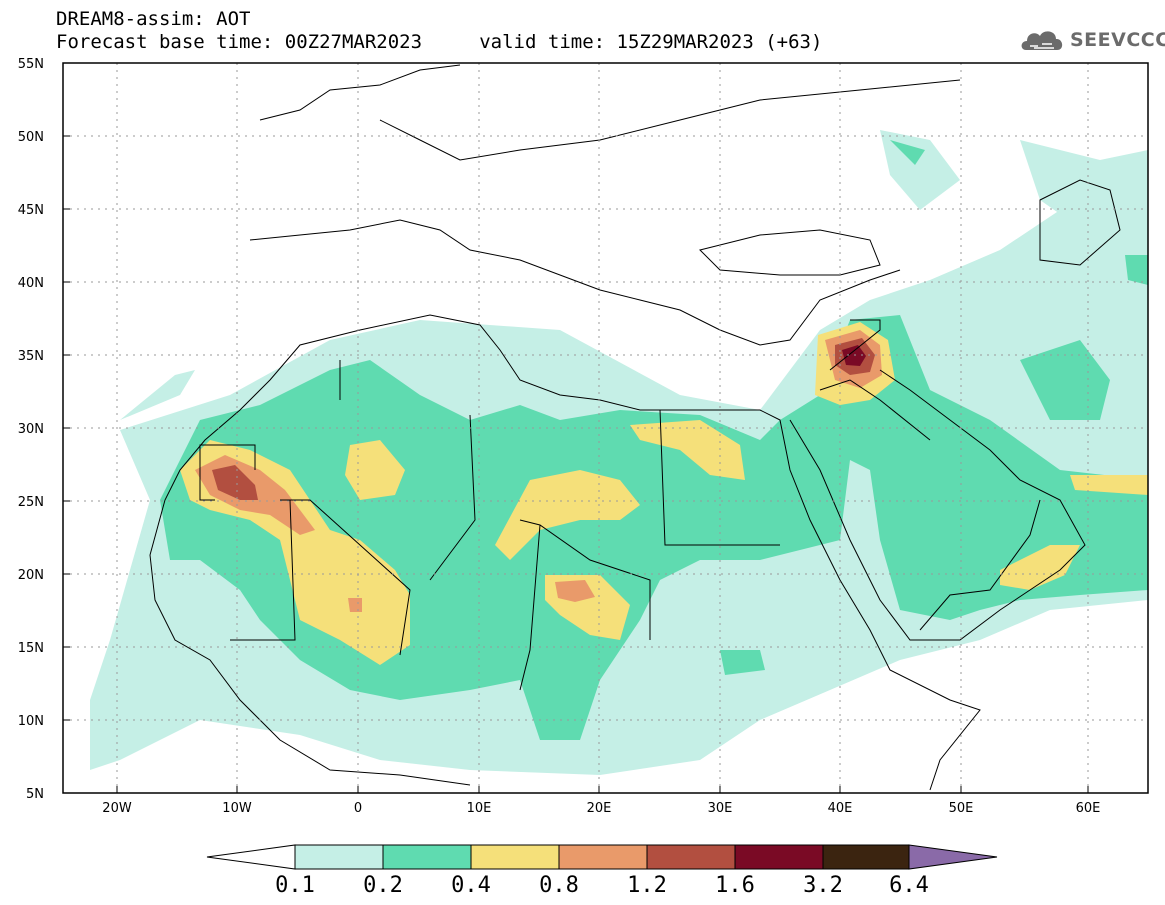 The image size is (1165, 905). I want to click on lon-label: 50E, so click(961, 808).